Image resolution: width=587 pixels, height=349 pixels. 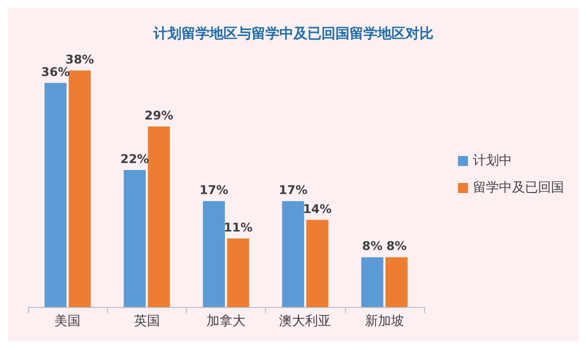 What do you see at coordinates (238, 227) in the screenshot?
I see `data-label: 11%` at bounding box center [238, 227].